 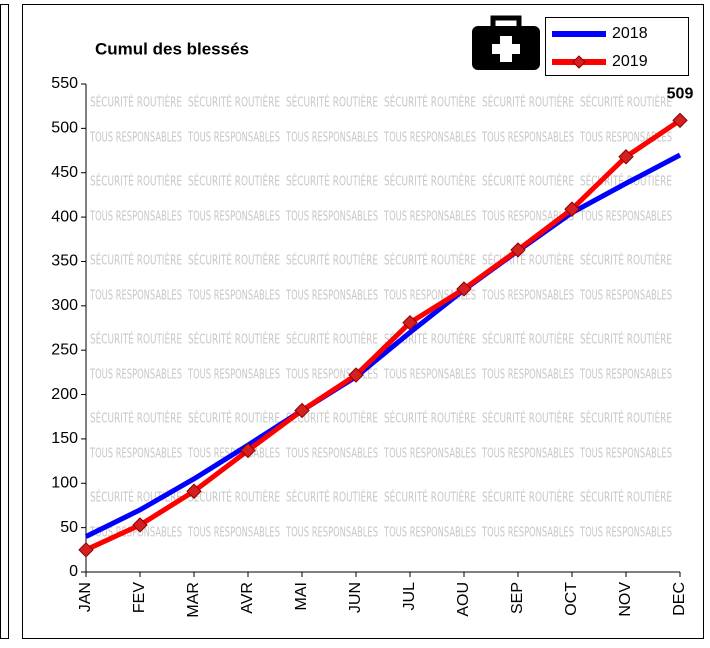 I want to click on y-tick-label: 400, so click(x=64, y=216).